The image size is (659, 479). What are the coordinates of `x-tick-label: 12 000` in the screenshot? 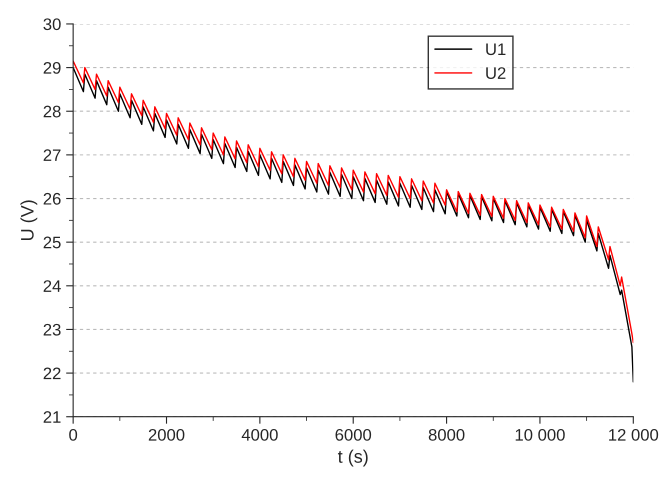 It's located at (633, 434).